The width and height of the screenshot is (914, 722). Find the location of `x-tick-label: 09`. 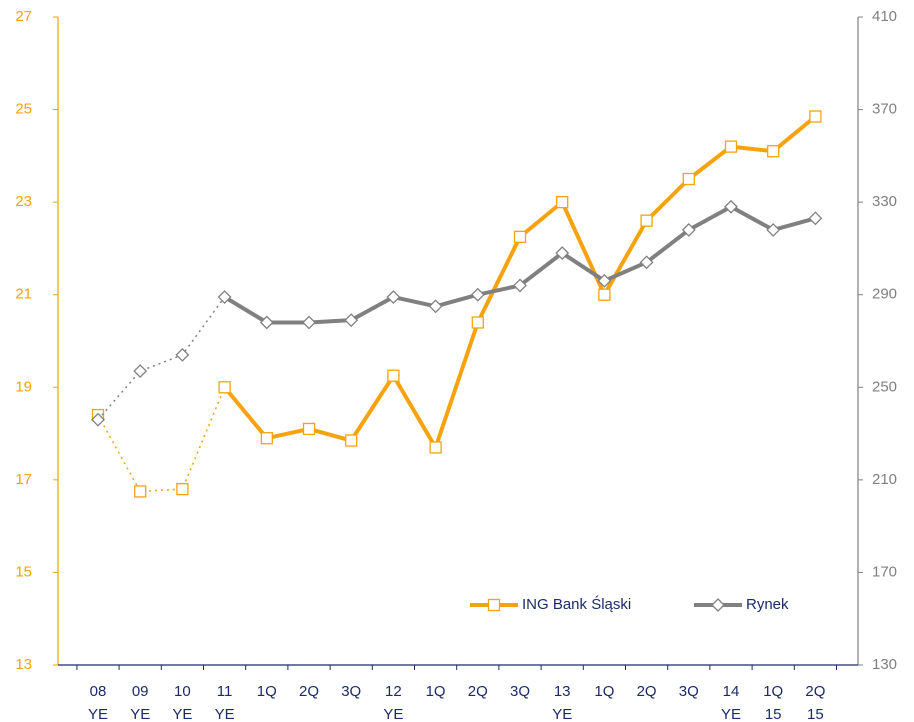

x-tick-label: 09 is located at coordinates (140, 691).